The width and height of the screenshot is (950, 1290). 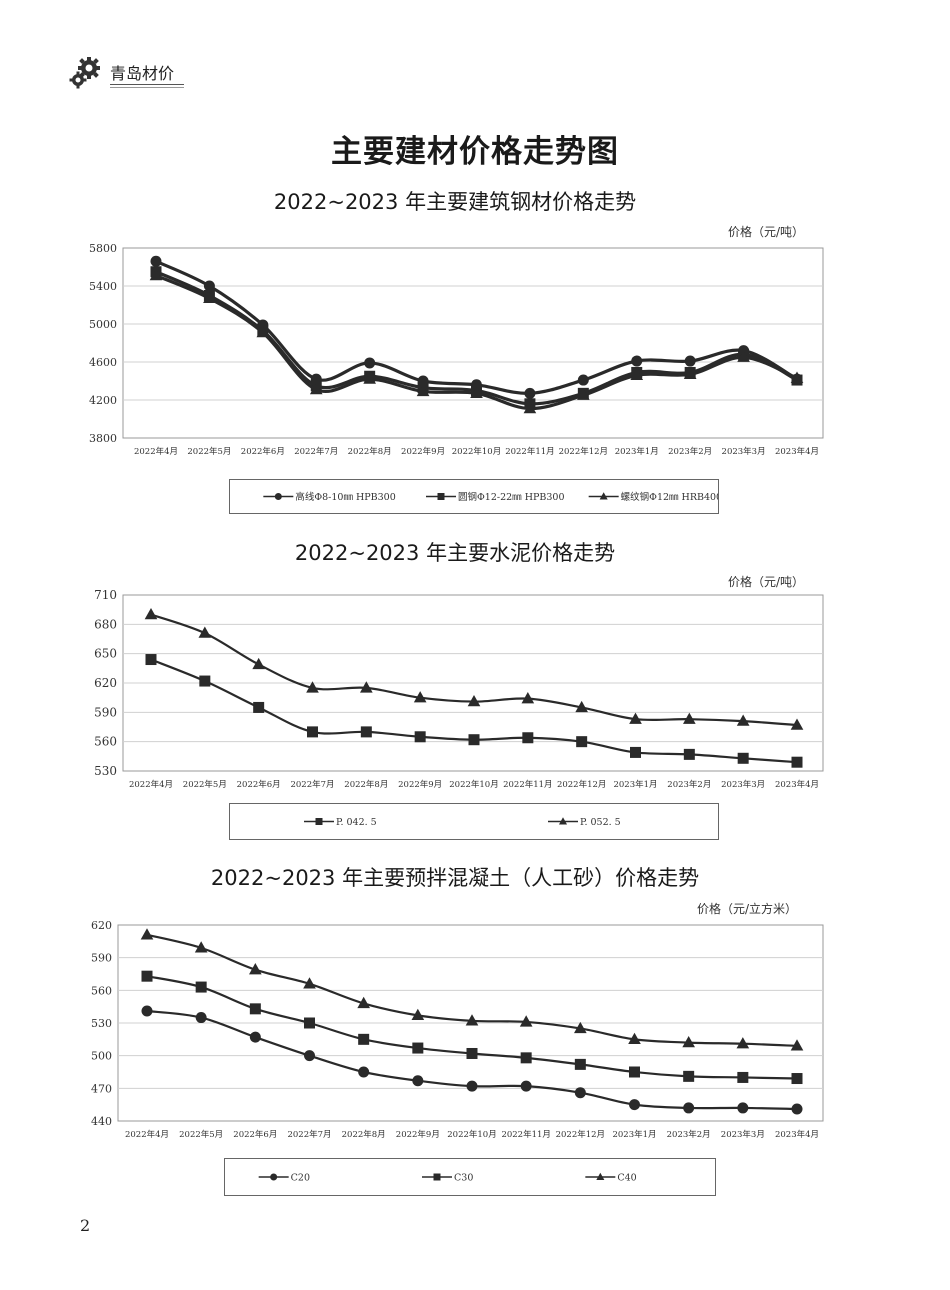 What do you see at coordinates (471, 1134) in the screenshot?
I see `concrete-x-tick-label: 2022年10月` at bounding box center [471, 1134].